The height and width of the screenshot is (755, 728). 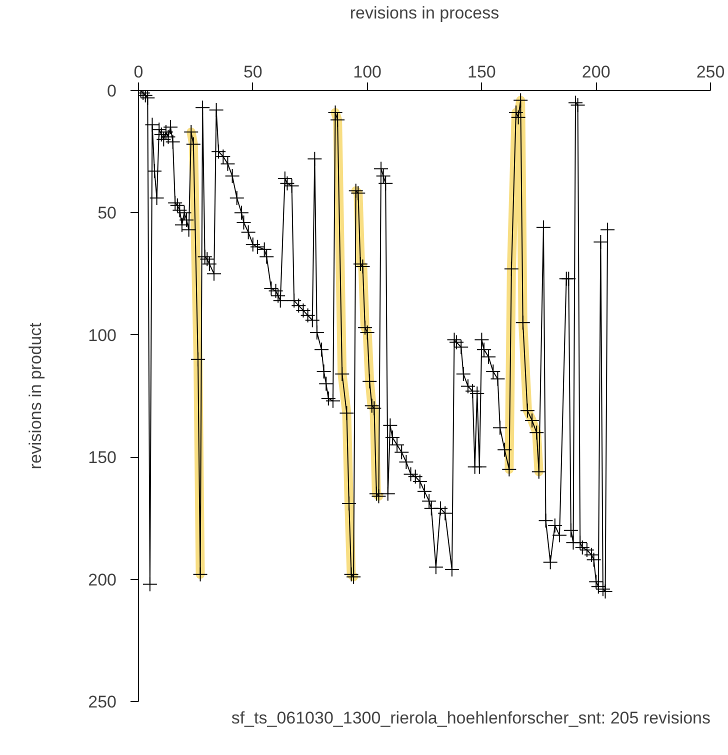 I want to click on y-tick-label: 150, so click(x=102, y=458).